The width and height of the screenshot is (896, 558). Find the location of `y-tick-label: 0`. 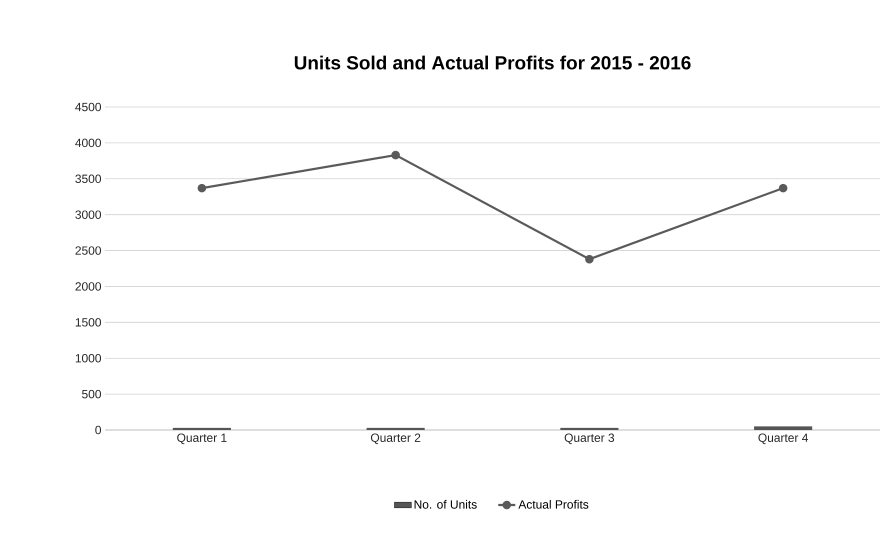

y-tick-label: 0 is located at coordinates (98, 430).